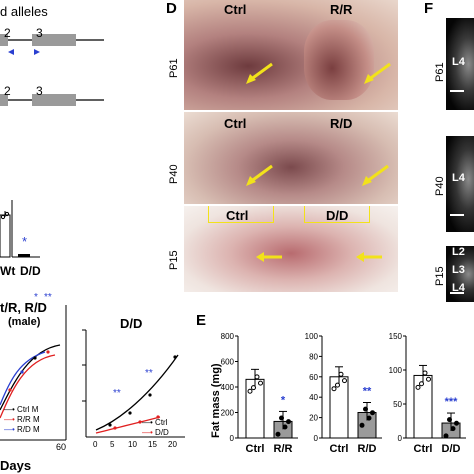  I want to click on growth-title-left: t/R, R/D, so click(23, 307).